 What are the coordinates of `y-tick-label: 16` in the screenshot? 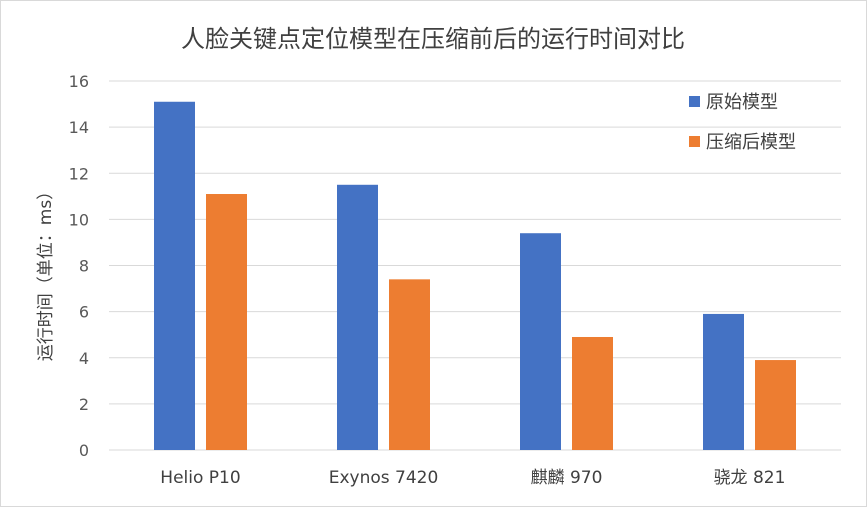 It's located at (79, 81).